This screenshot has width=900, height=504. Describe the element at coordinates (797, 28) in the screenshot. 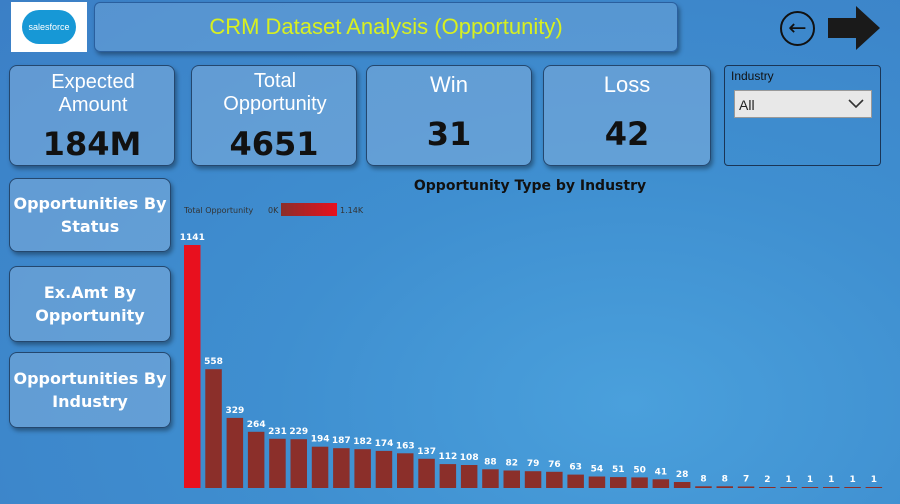

I see `arrow-left-circle-icon: ←` at that location.